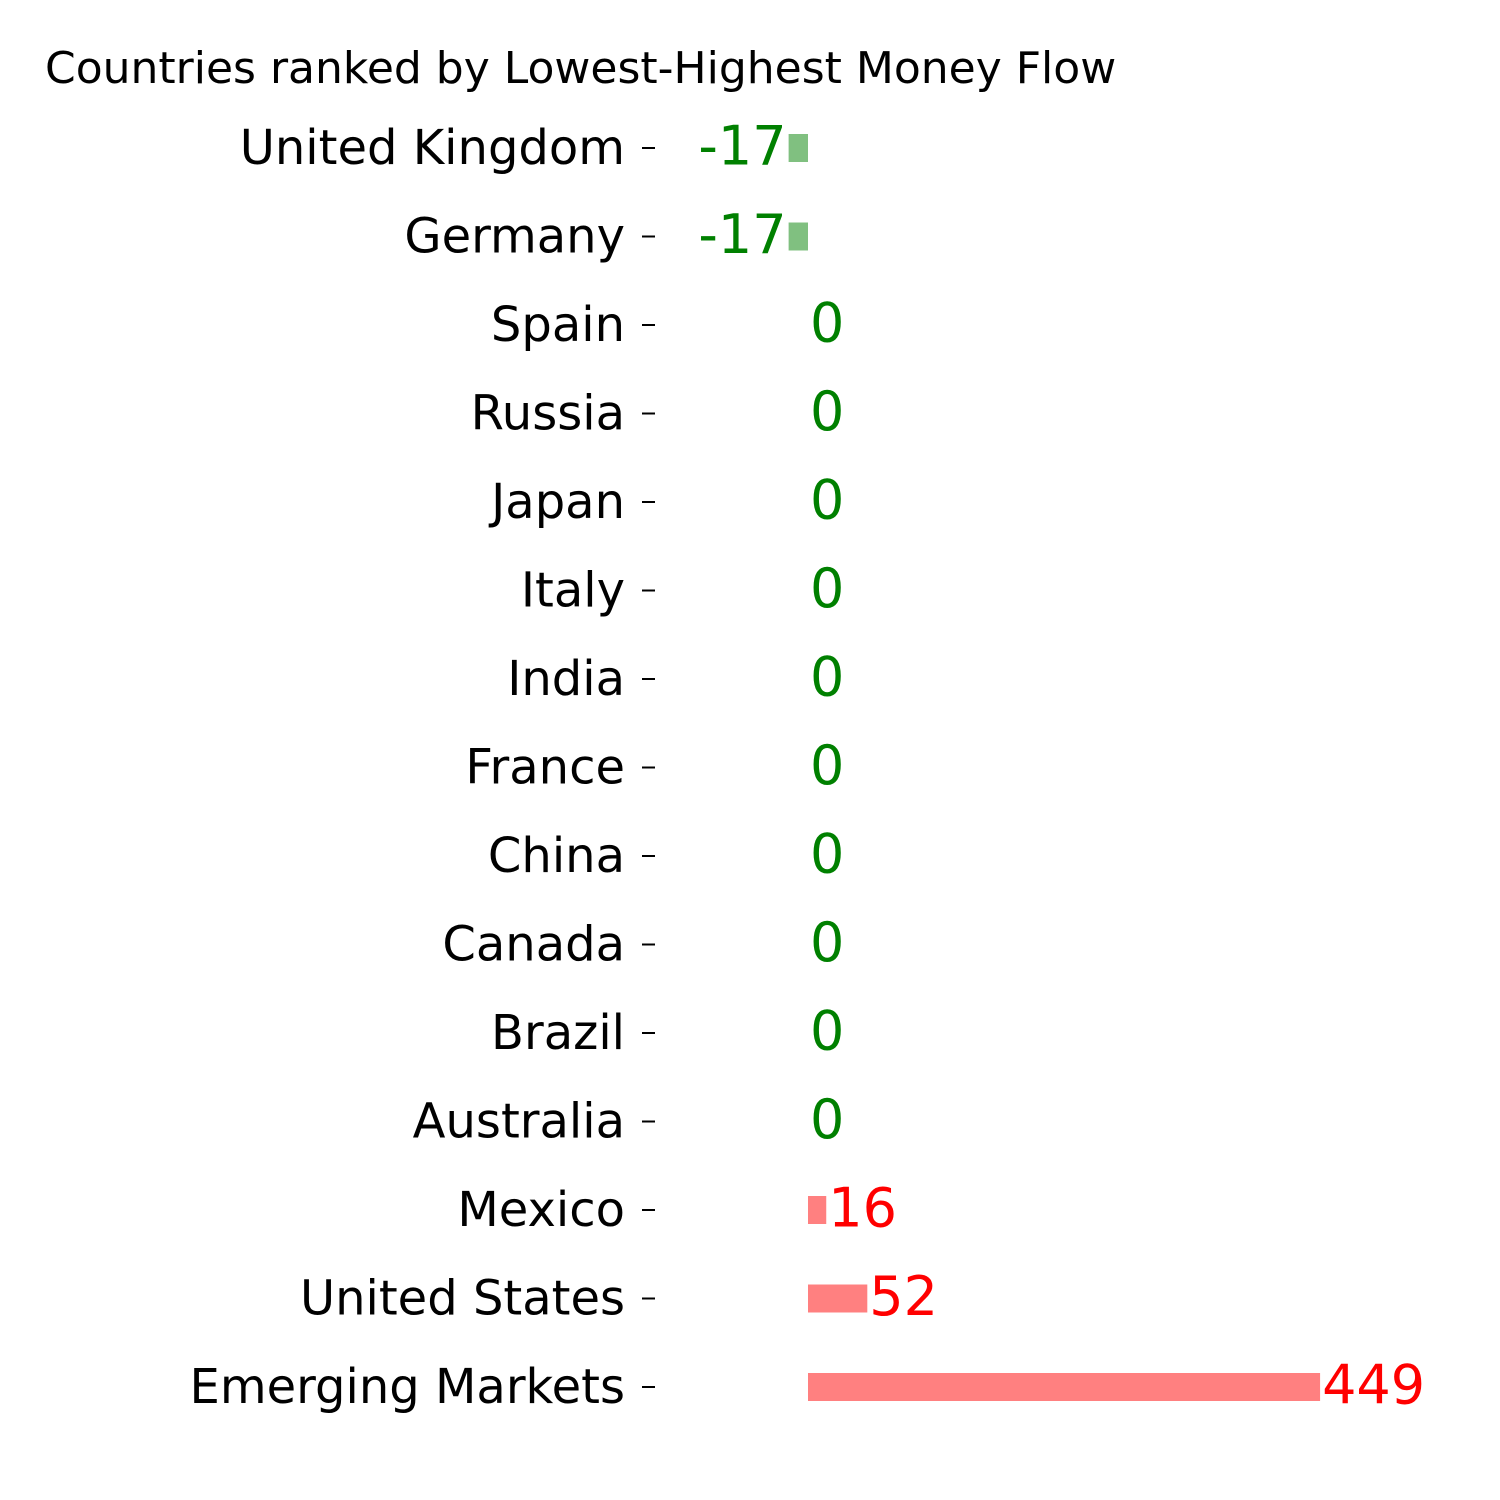 This screenshot has width=1500, height=1500. What do you see at coordinates (573, 591) in the screenshot?
I see `y-tick-label-italy: Italy` at bounding box center [573, 591].